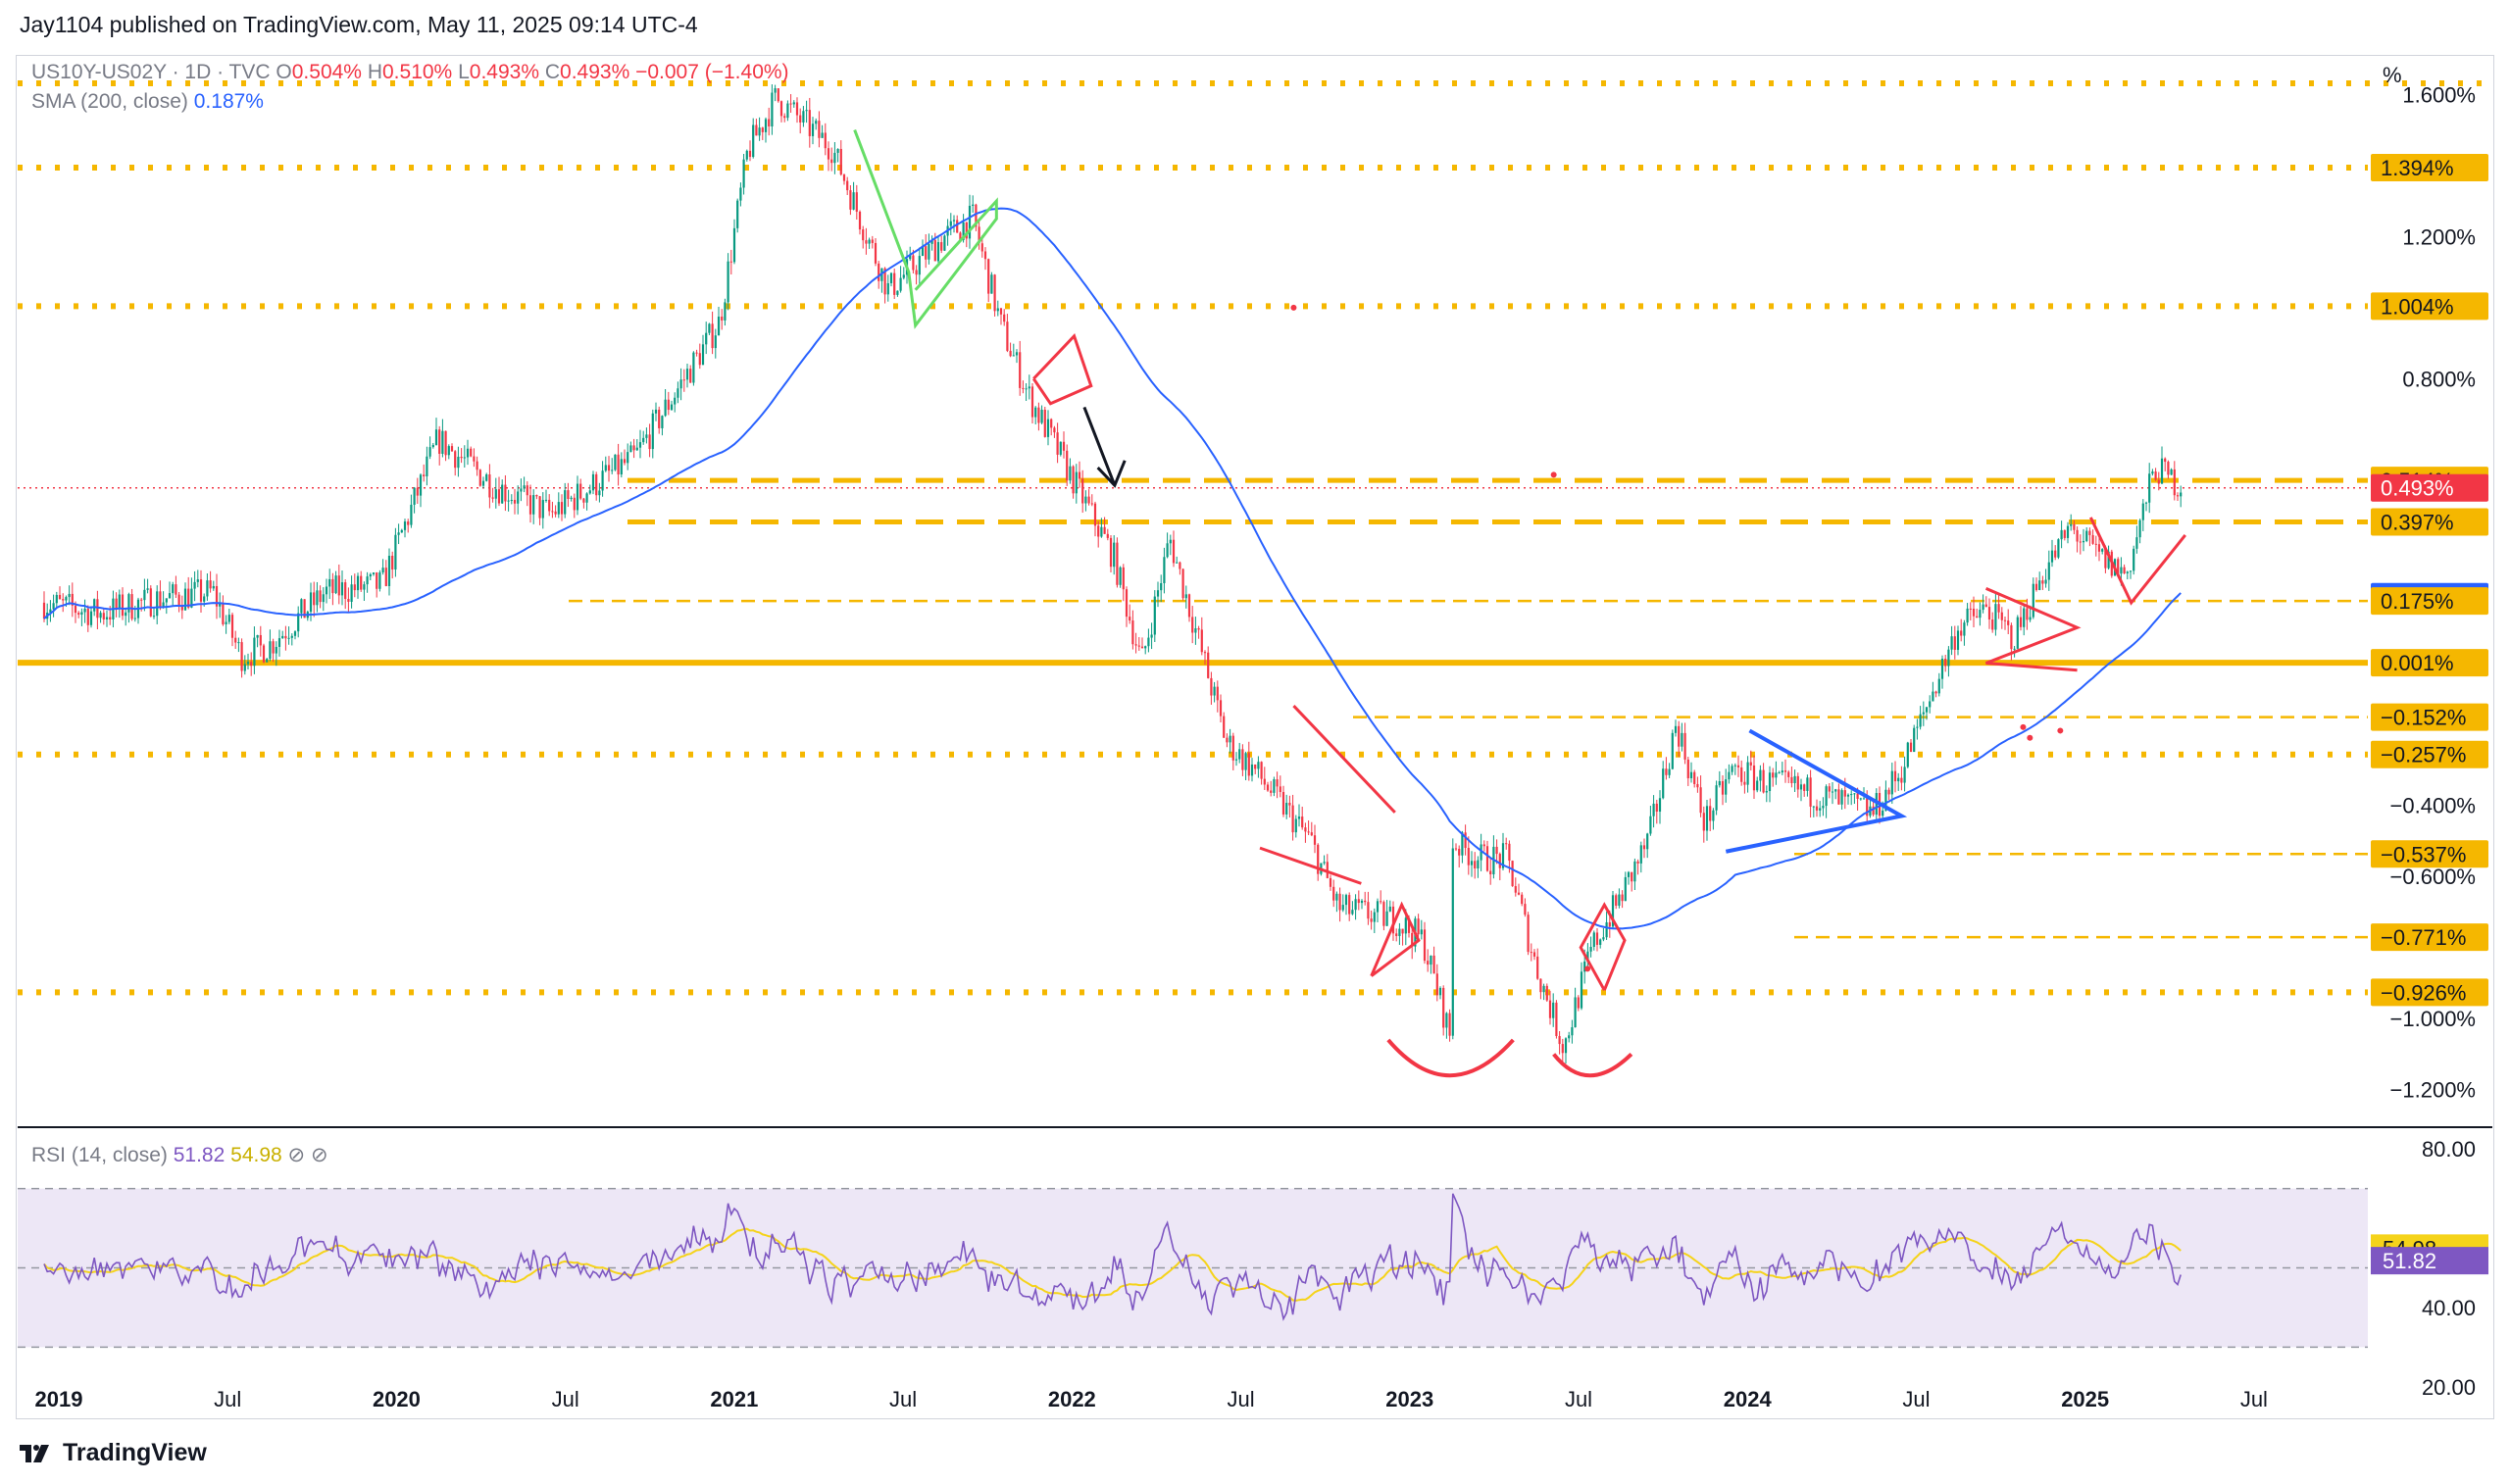 The height and width of the screenshot is (1484, 2510). What do you see at coordinates (2417, 523) in the screenshot?
I see `price-tag-text: 0.397%` at bounding box center [2417, 523].